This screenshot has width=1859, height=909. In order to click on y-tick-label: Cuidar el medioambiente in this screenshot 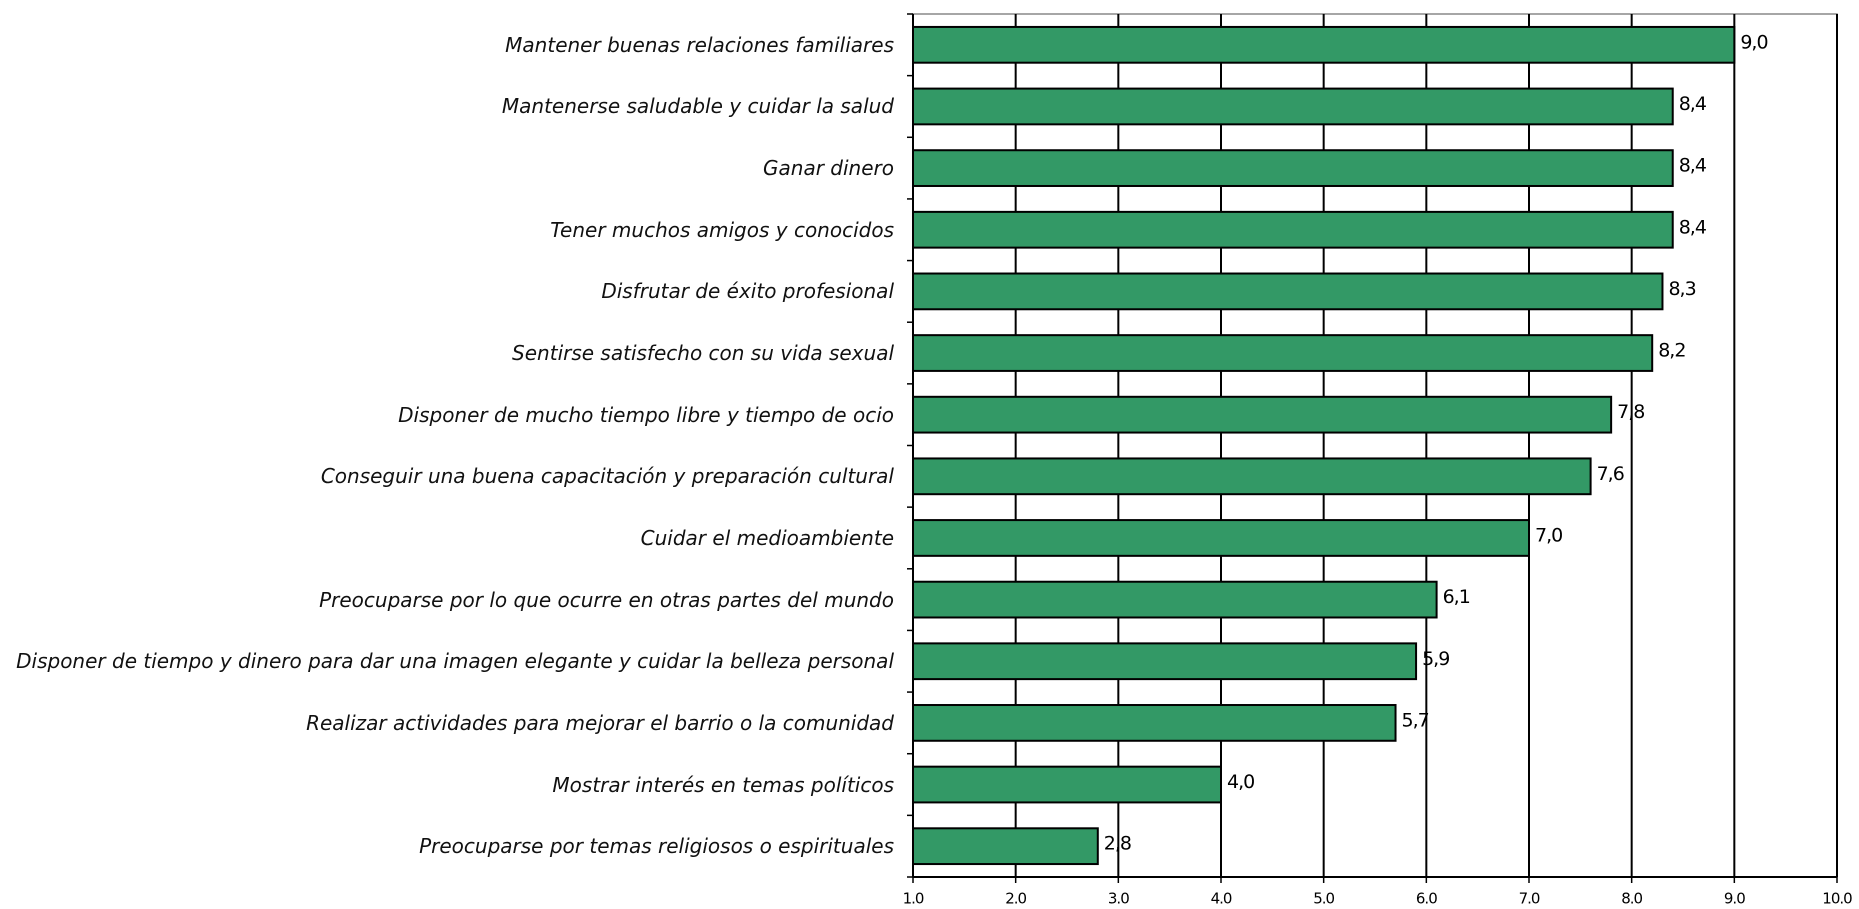, I will do `click(767, 537)`.